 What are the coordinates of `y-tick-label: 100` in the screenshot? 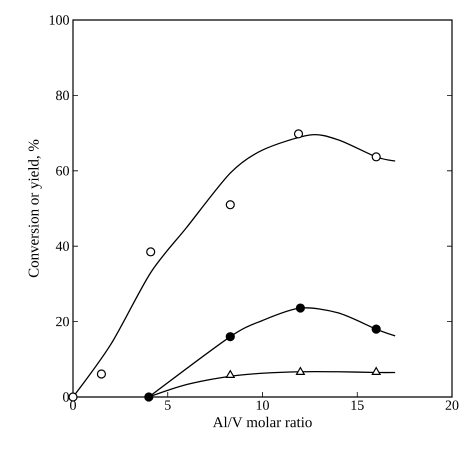 It's located at (59, 20).